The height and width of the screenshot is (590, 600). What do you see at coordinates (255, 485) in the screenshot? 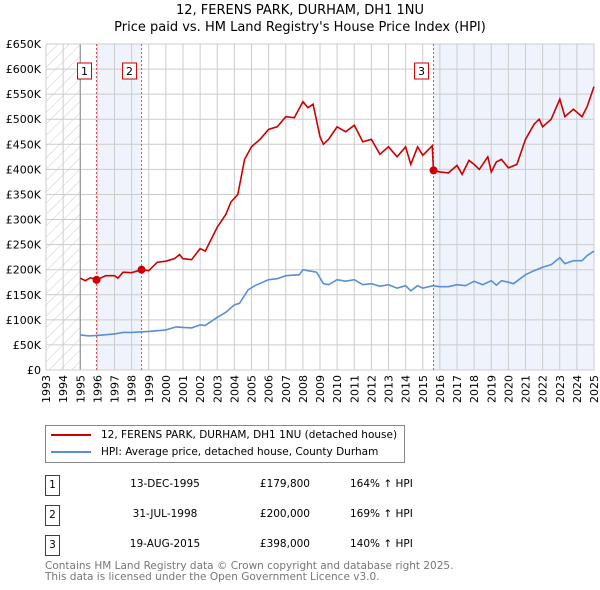
I see `table-row: 1 13-DEC-1995 £179,800 164% ↑ HPI` at bounding box center [255, 485].